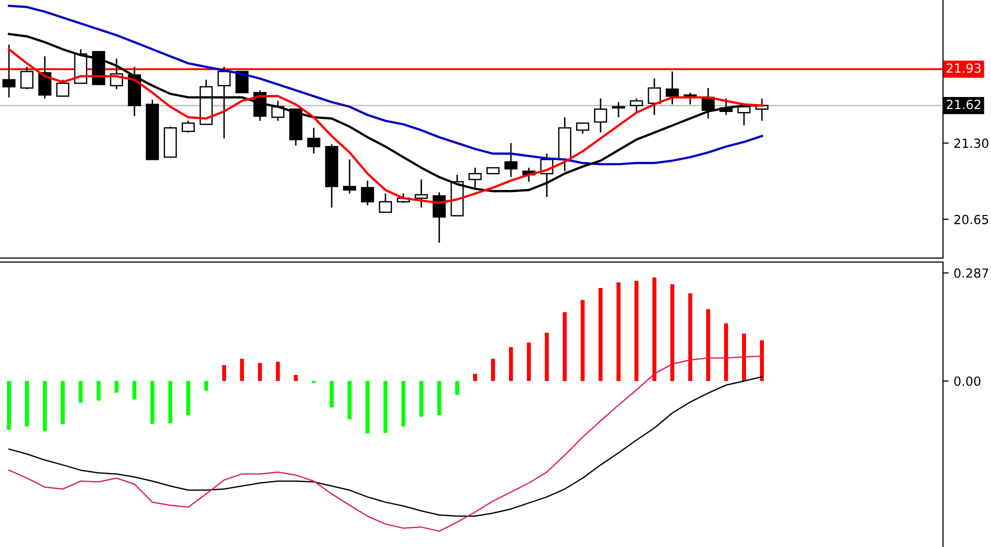 The image size is (991, 547). What do you see at coordinates (967, 381) in the screenshot?
I see `y-tick-label: 0.00` at bounding box center [967, 381].